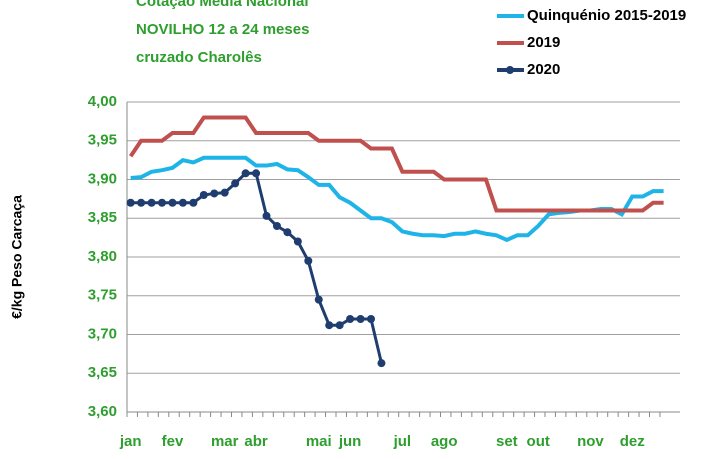  Describe the element at coordinates (350, 441) in the screenshot. I see `x-tick-label: jun` at that location.